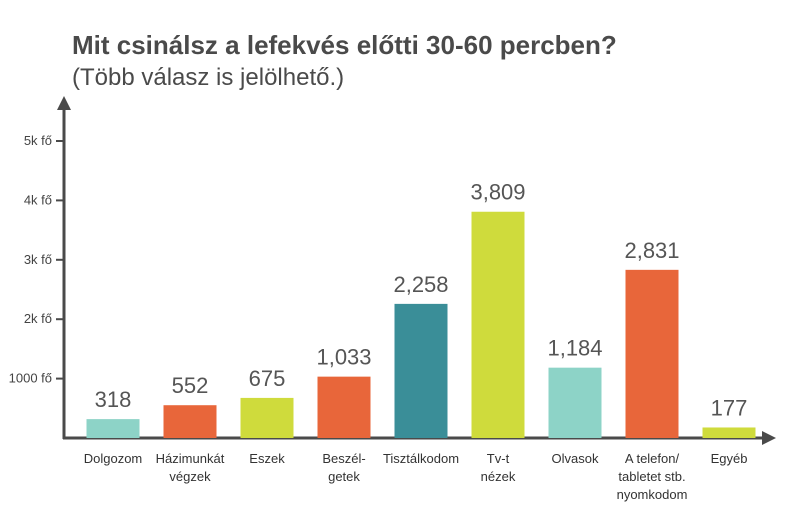 This screenshot has height=531, width=796. Describe the element at coordinates (190, 467) in the screenshot. I see `category-label: Házimunkát végzek` at that location.